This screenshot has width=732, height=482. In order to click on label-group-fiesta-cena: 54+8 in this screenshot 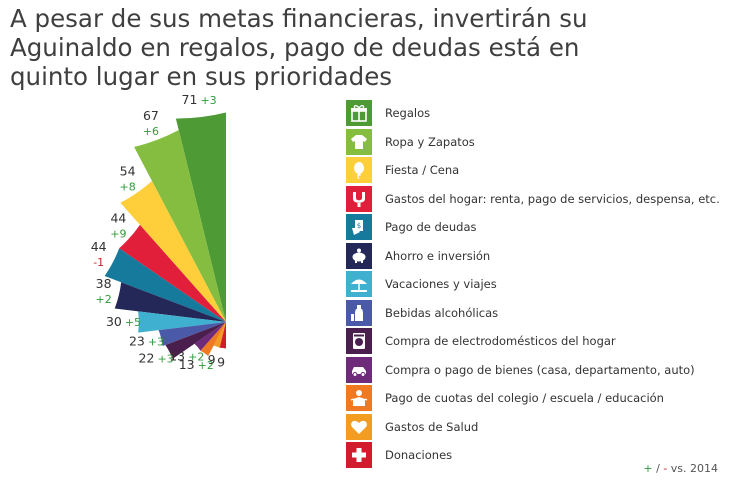, I will do `click(127, 178)`.